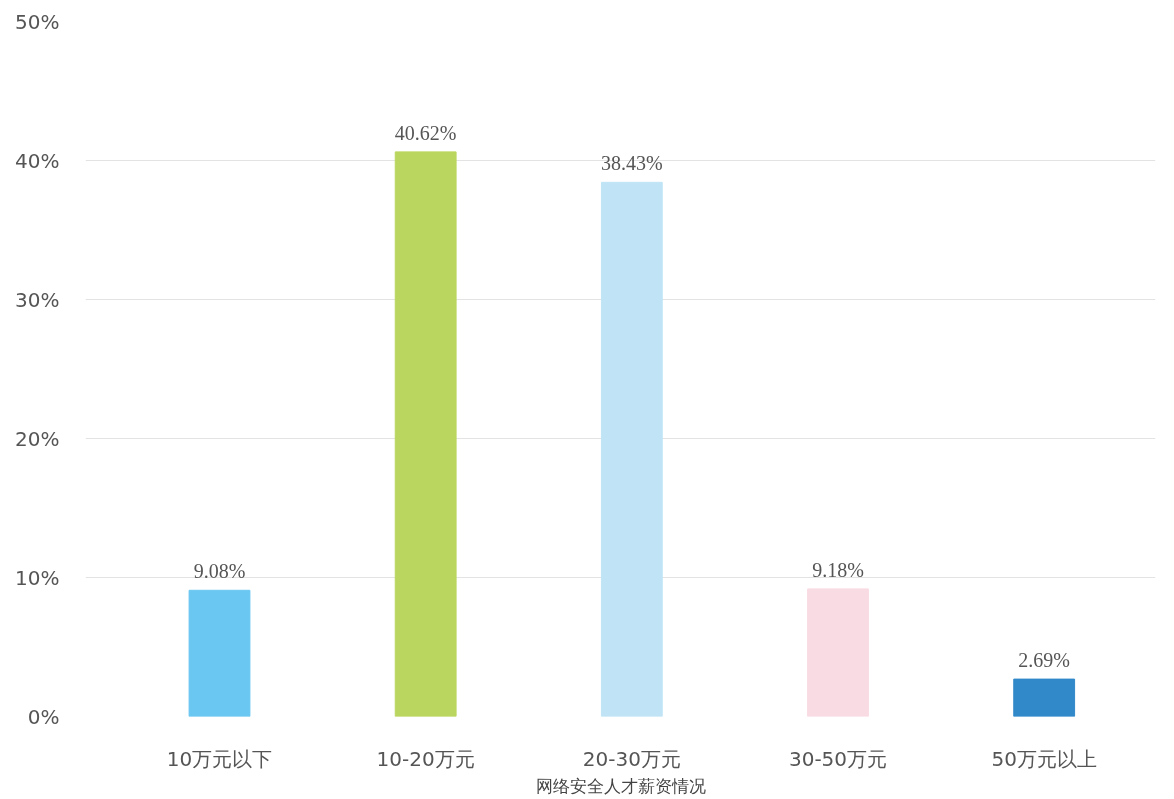 The image size is (1174, 799). Describe the element at coordinates (37, 577) in the screenshot. I see `y-tick-label: 10%` at that location.